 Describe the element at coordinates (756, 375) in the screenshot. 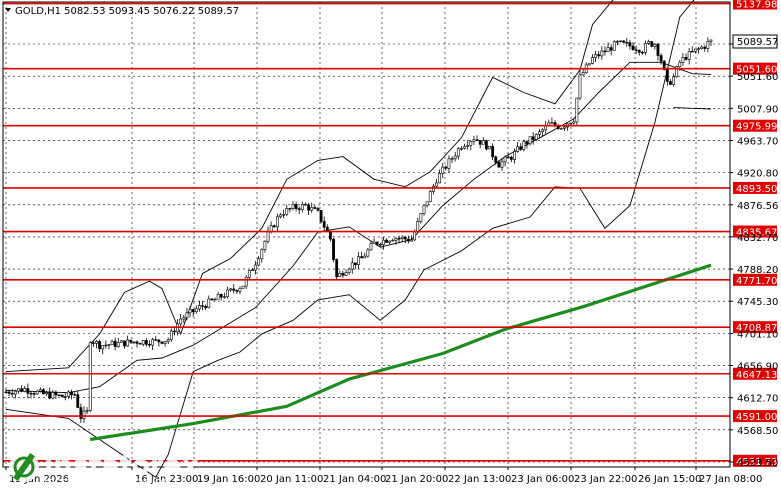

I see `level-label: 4647.13` at that location.